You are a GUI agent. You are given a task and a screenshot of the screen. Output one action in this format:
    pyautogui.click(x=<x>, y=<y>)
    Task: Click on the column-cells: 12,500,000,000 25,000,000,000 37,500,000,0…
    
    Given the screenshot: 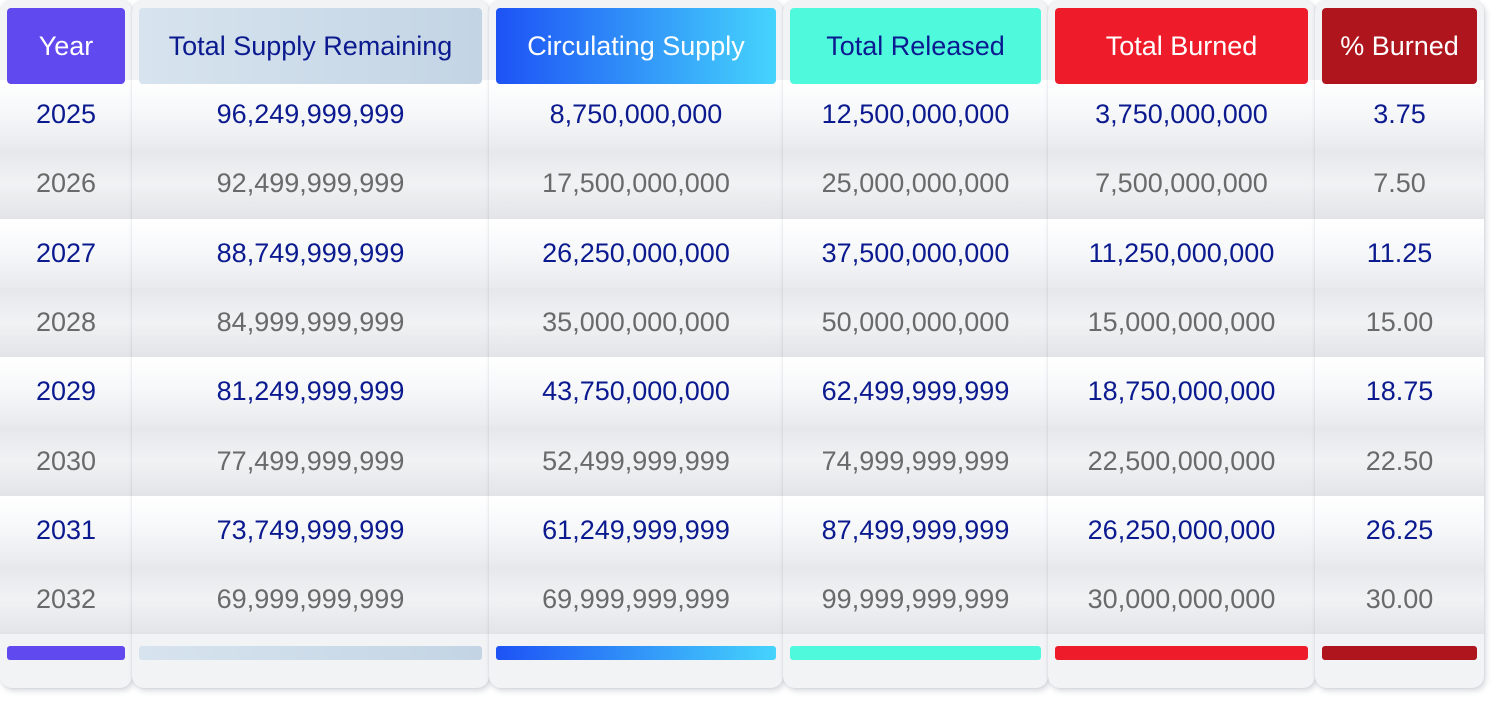 What is the action you would take?
    pyautogui.click(x=915, y=357)
    